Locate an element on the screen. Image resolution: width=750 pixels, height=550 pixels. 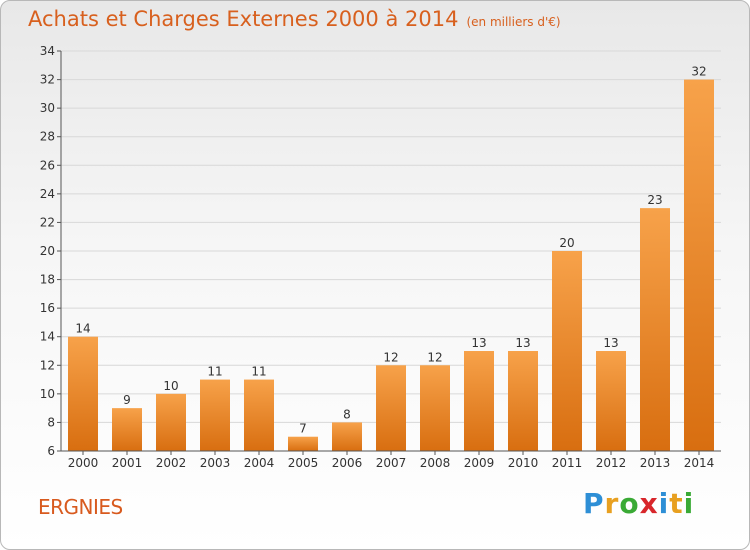
logo-letter: r is located at coordinates (612, 503).